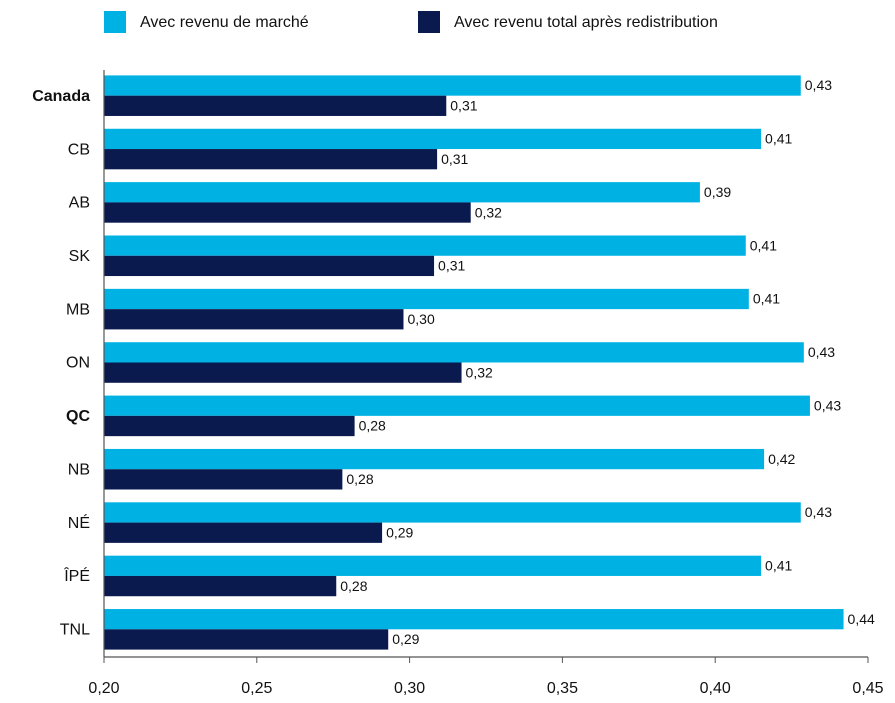 This screenshot has width=895, height=703. I want to click on y-tick-label: ÎPÉ, so click(76, 575).